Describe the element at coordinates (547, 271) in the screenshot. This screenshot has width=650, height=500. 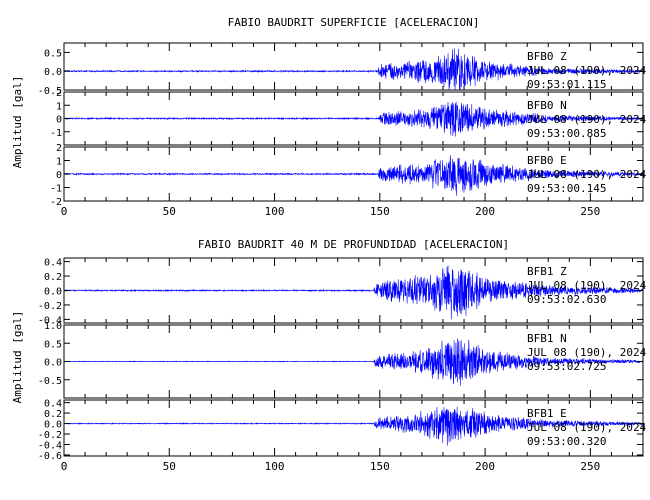
I see `station-label: BFB1 Z` at that location.